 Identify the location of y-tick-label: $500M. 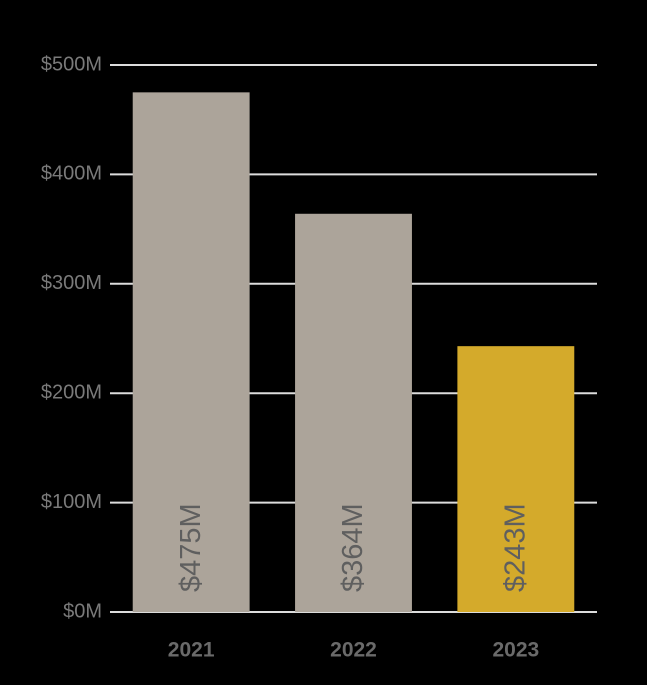
(71, 64).